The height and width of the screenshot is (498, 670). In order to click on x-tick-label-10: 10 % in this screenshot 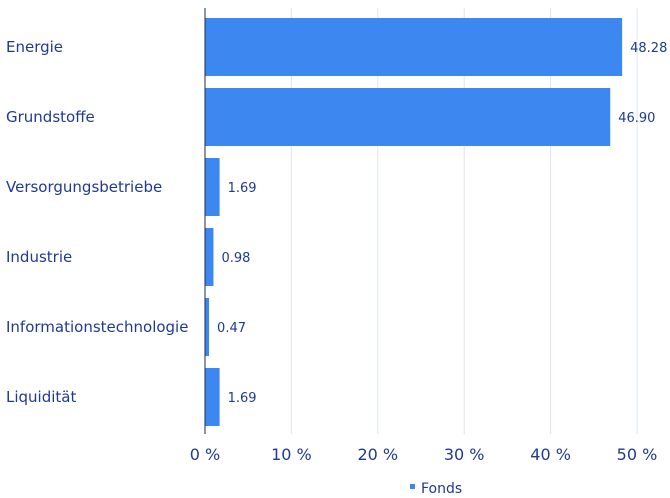, I will do `click(291, 454)`.